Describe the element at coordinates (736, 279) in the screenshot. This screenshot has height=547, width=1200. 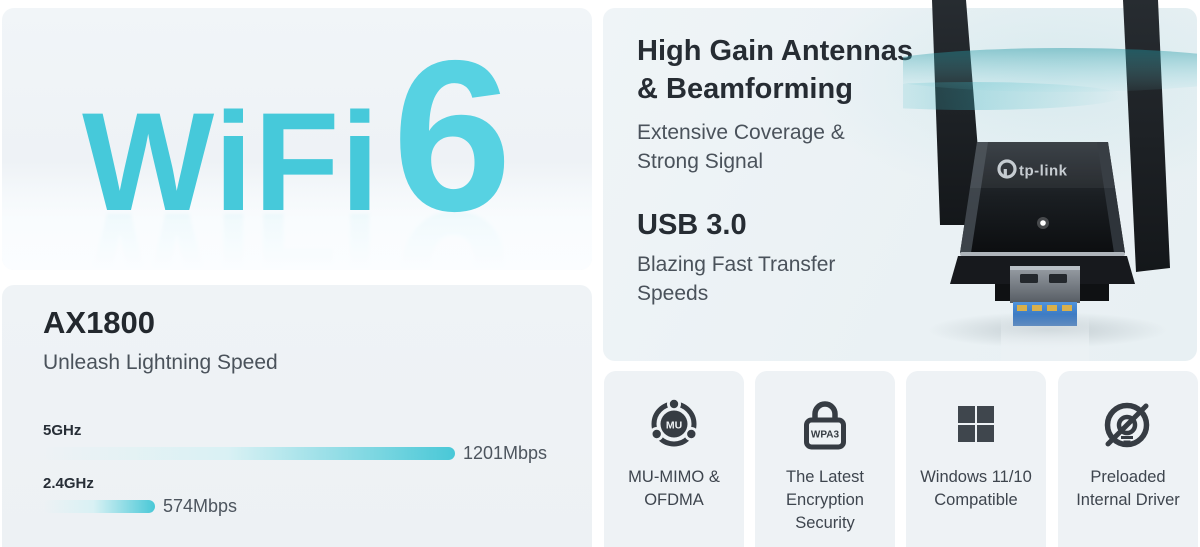
I see `hero-subtitle-speed: Blazing Fast Transfer Speeds` at that location.